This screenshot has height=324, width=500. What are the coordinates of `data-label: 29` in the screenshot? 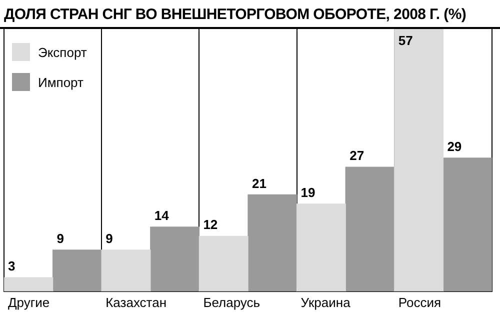 It's located at (454, 146).